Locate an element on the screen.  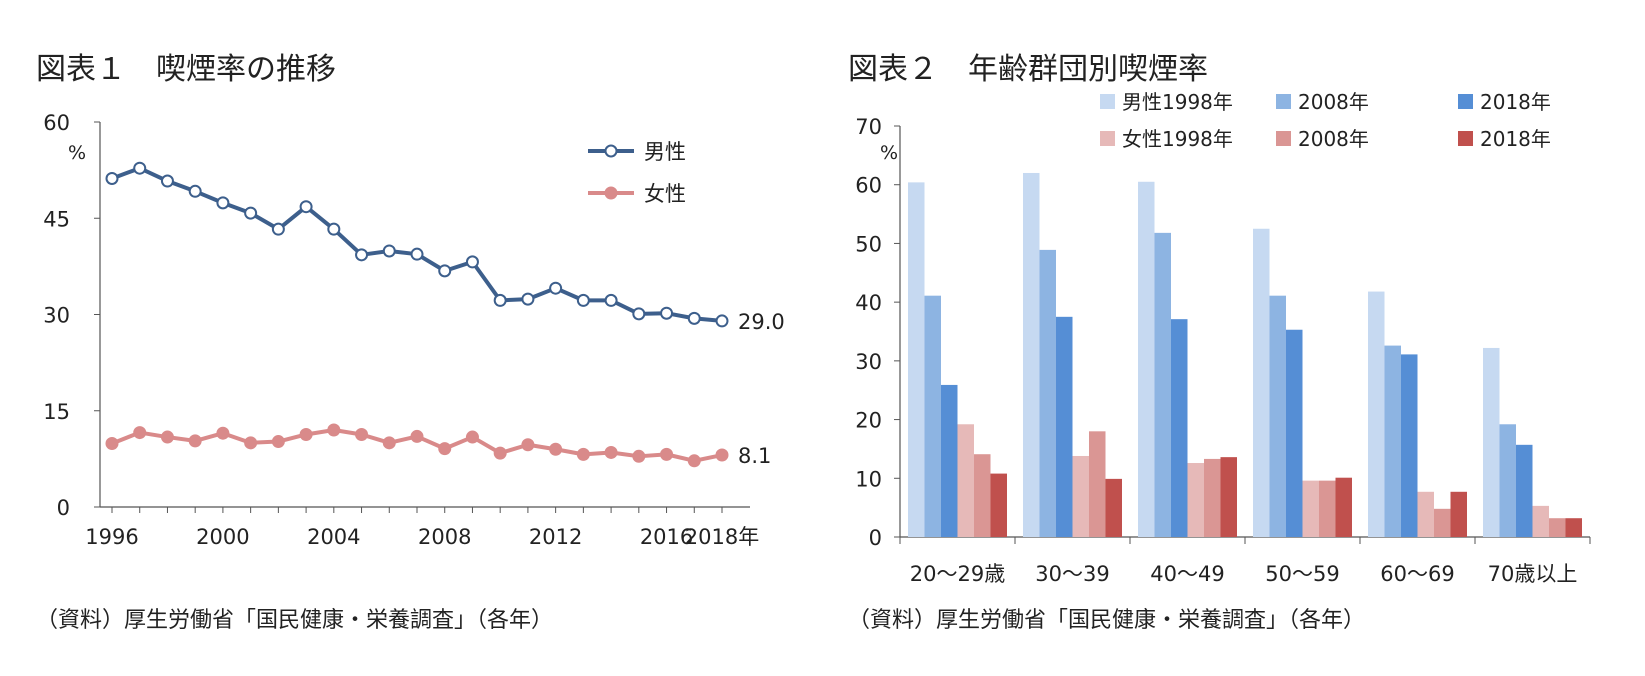
x-tick-label: 2018年 is located at coordinates (722, 537).